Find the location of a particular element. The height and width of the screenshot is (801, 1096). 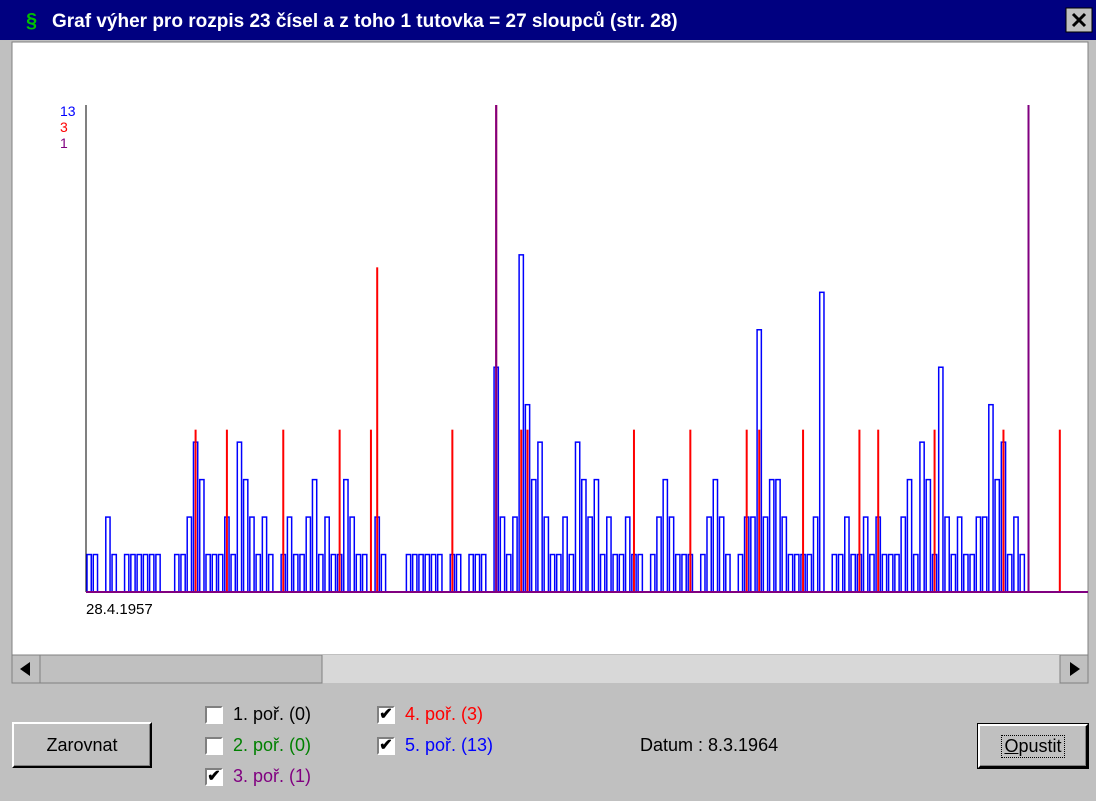

date-text: Datum : 8.3.1964 is located at coordinates (709, 745).